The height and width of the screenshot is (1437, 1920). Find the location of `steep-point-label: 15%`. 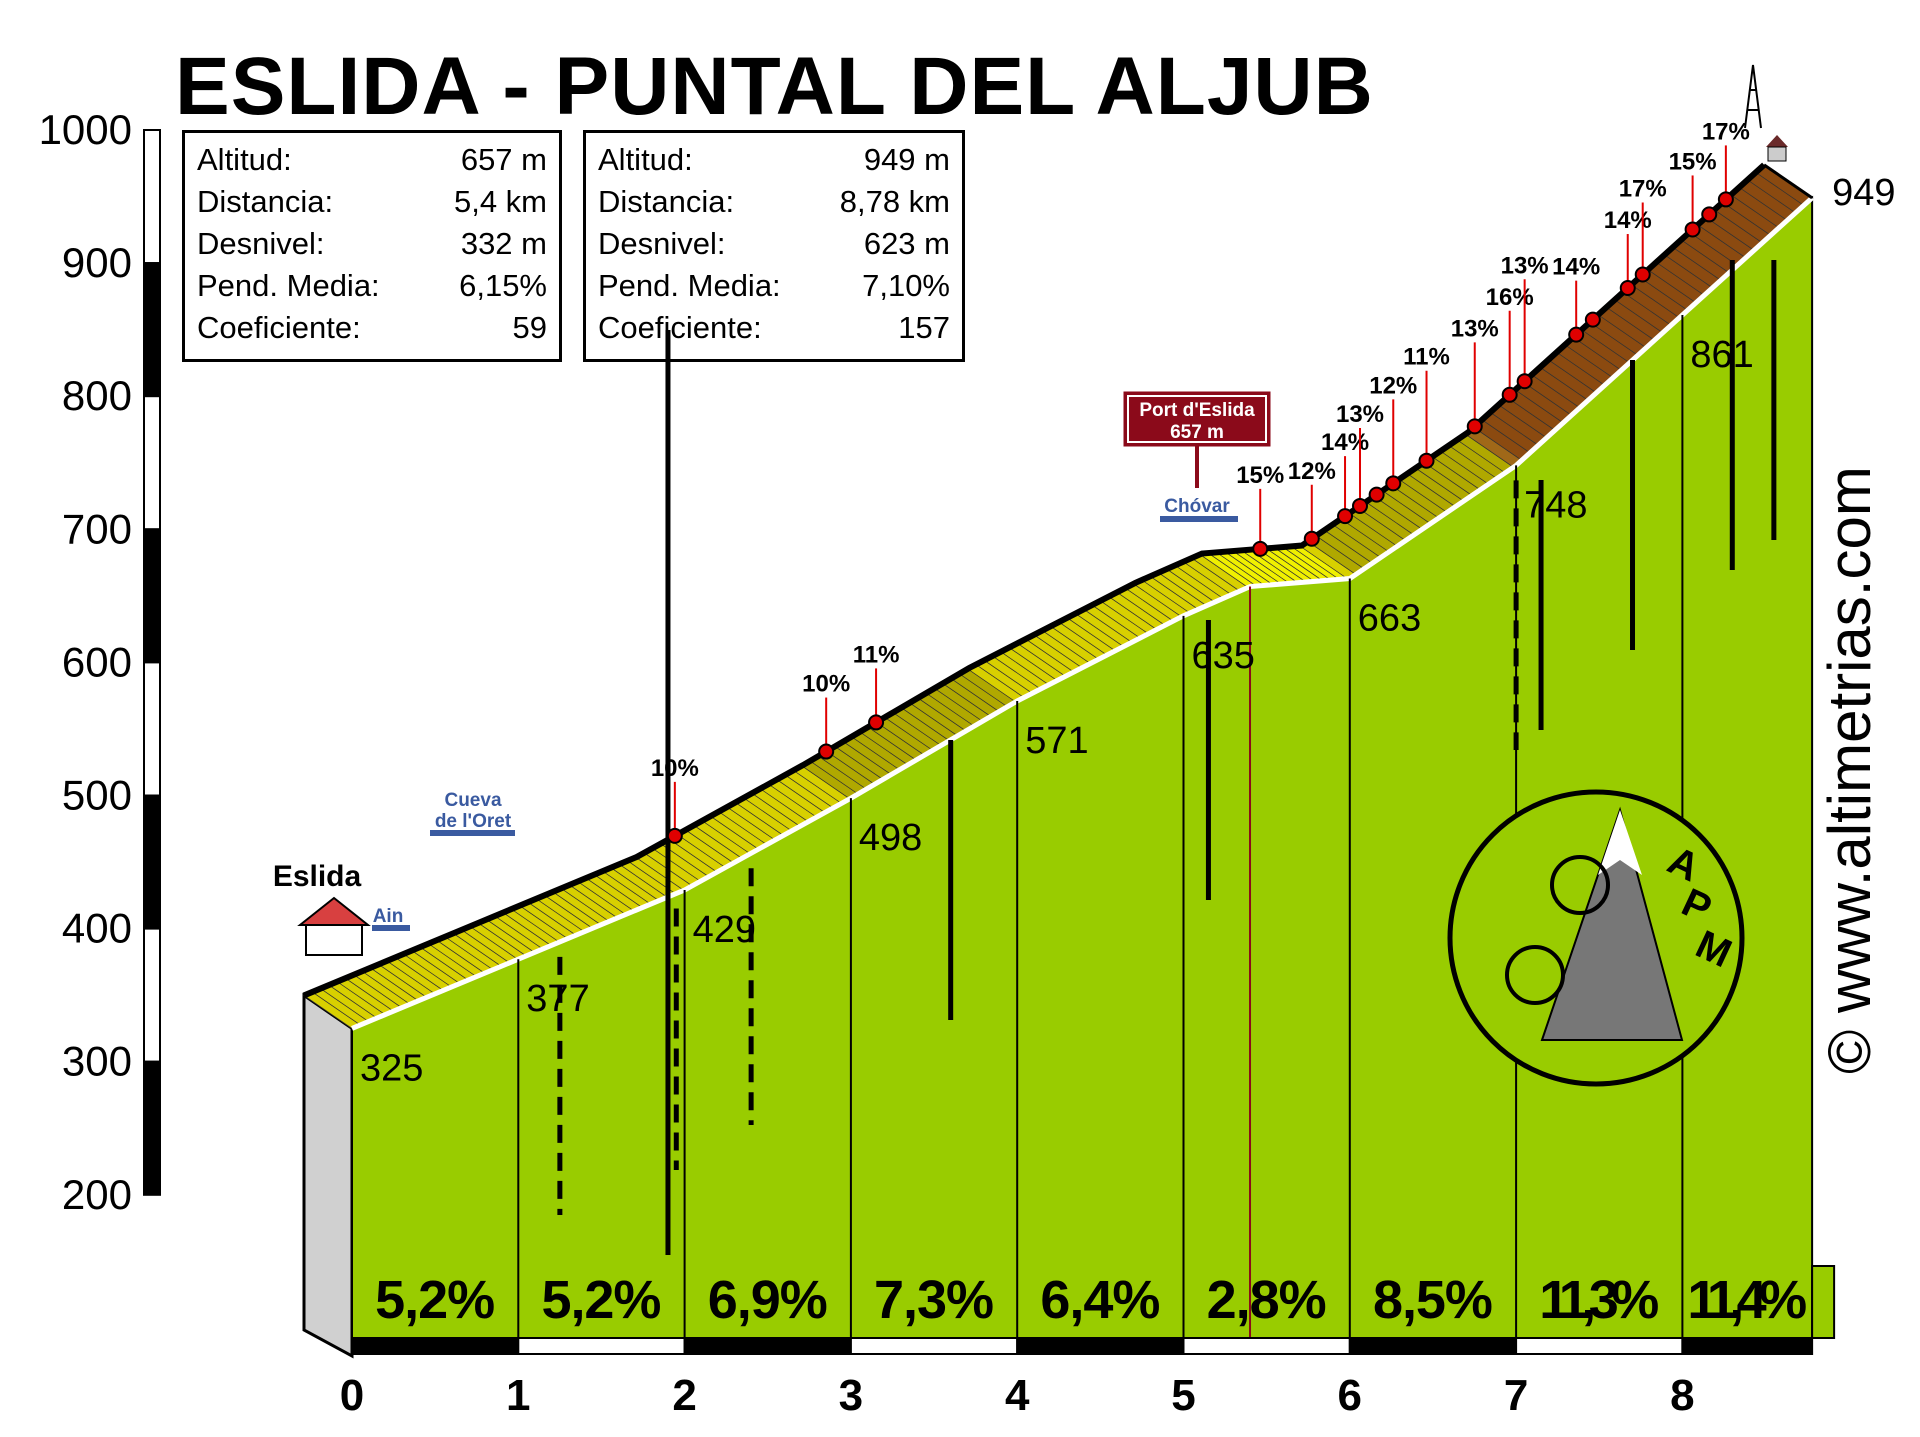

steep-point-label: 15% is located at coordinates (1693, 161).